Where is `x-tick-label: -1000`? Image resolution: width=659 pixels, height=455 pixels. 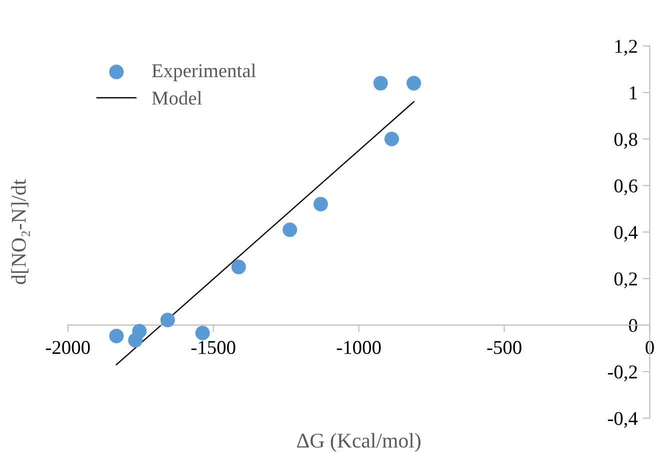 x-tick-label: -1000 is located at coordinates (358, 347).